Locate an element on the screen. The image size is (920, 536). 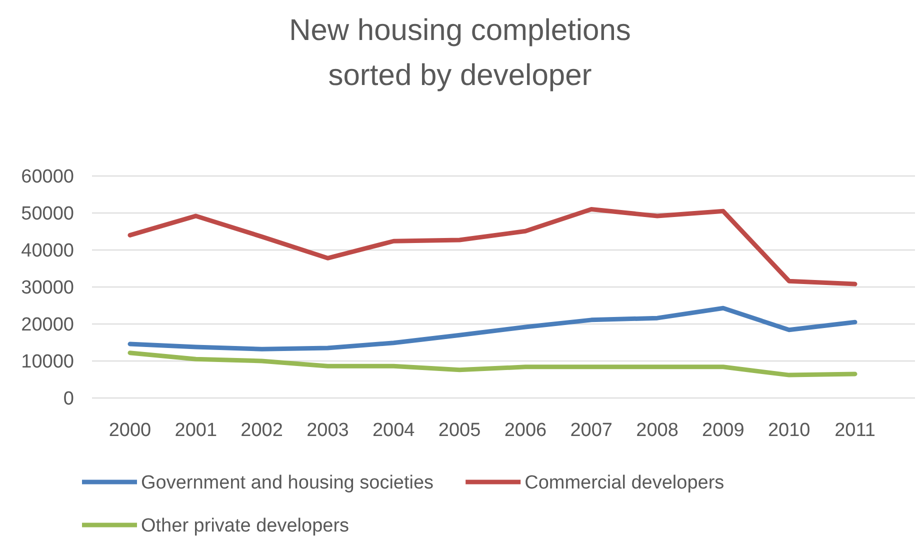
x-tick-label: 2005 is located at coordinates (459, 430).